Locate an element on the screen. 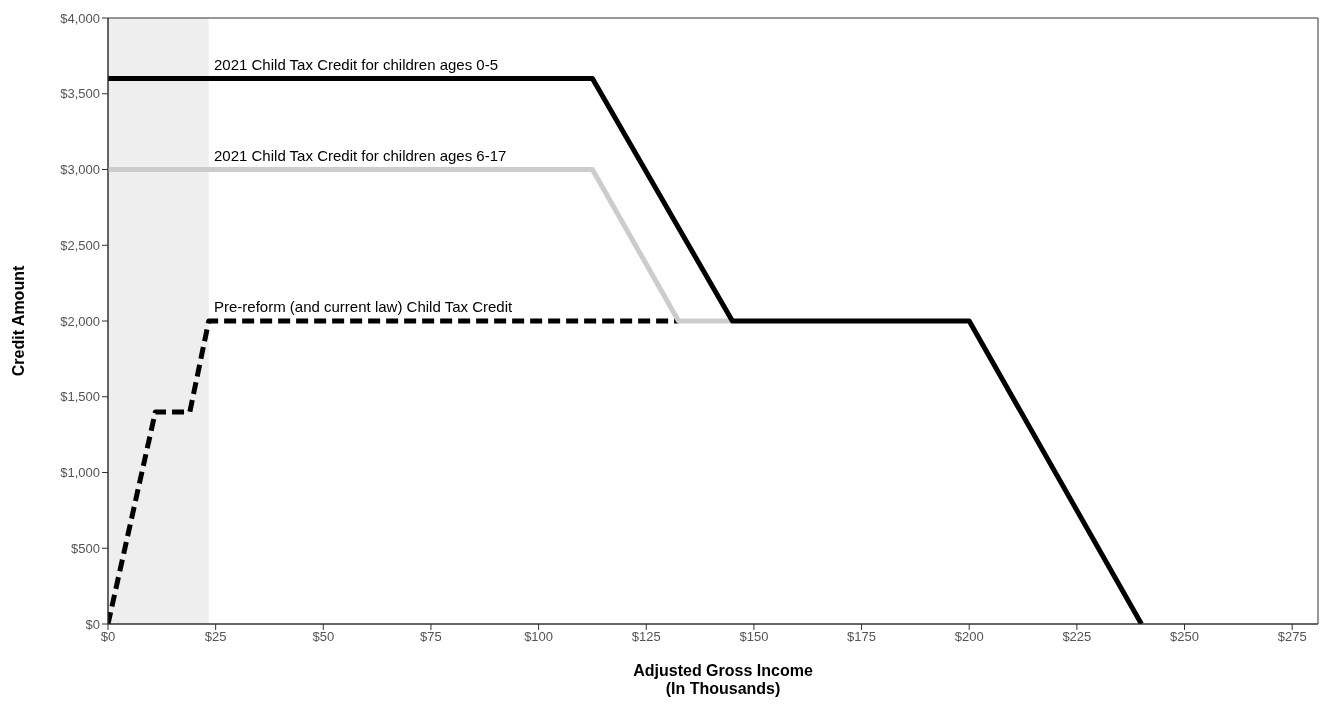 The image size is (1336, 710). y-axis-title: Credit Amount is located at coordinates (18, 321).